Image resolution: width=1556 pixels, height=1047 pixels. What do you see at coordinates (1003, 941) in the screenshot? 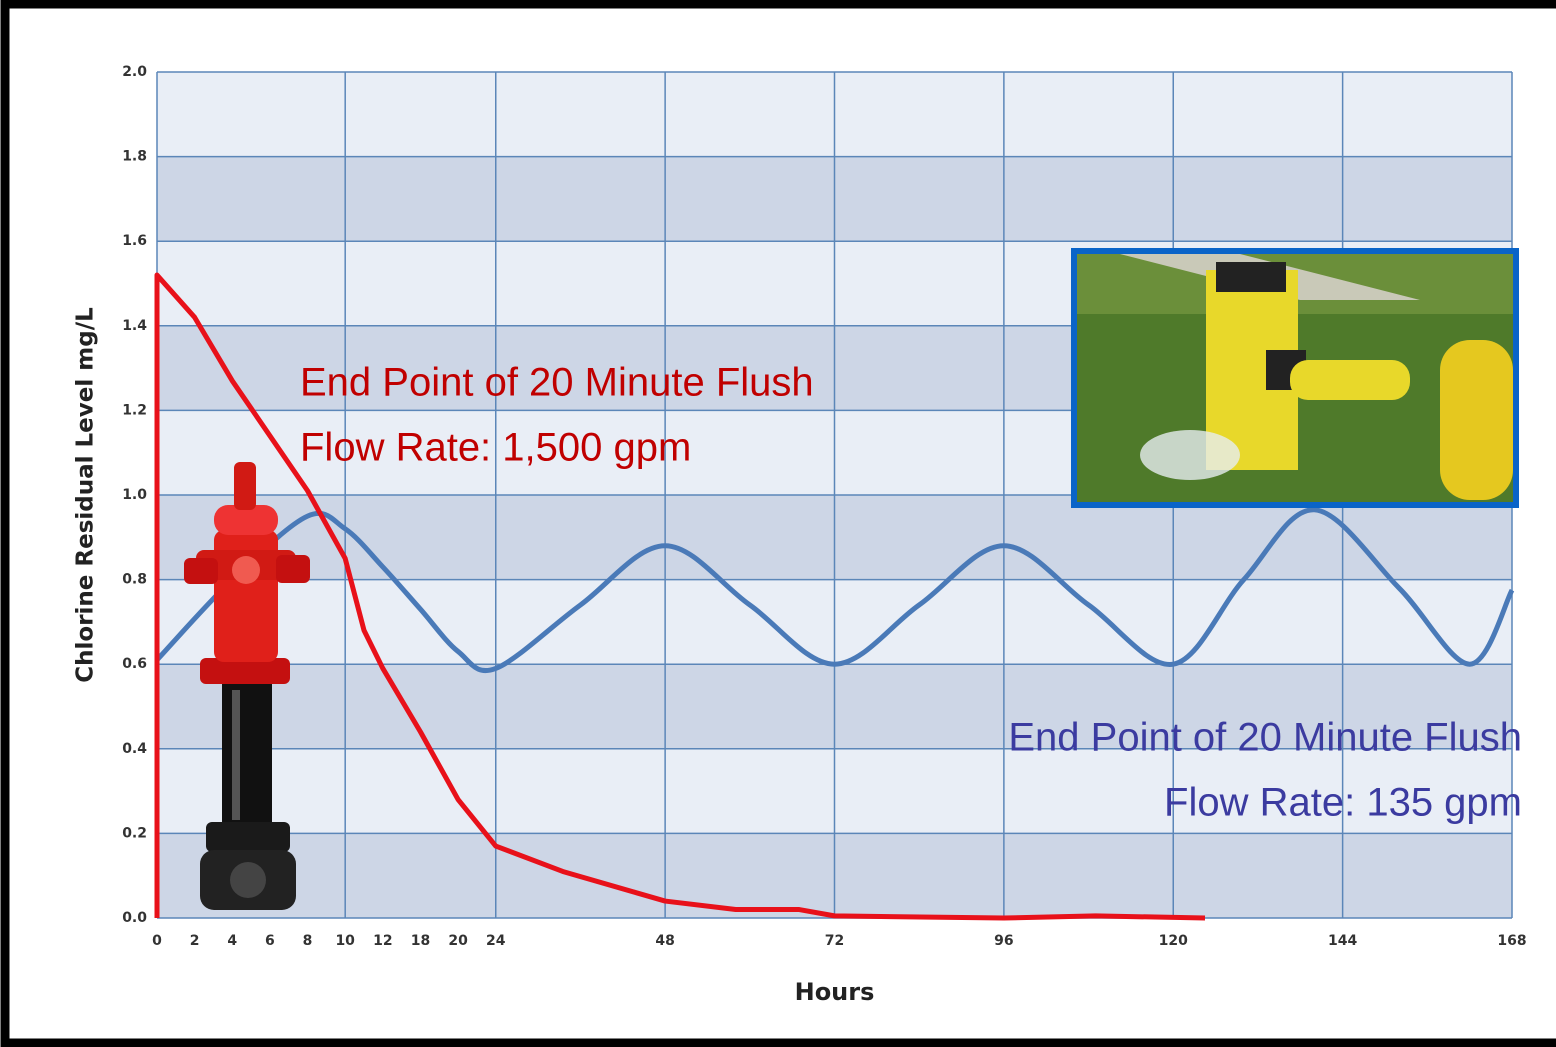
I see `x-tick-label: 96` at bounding box center [1003, 941].